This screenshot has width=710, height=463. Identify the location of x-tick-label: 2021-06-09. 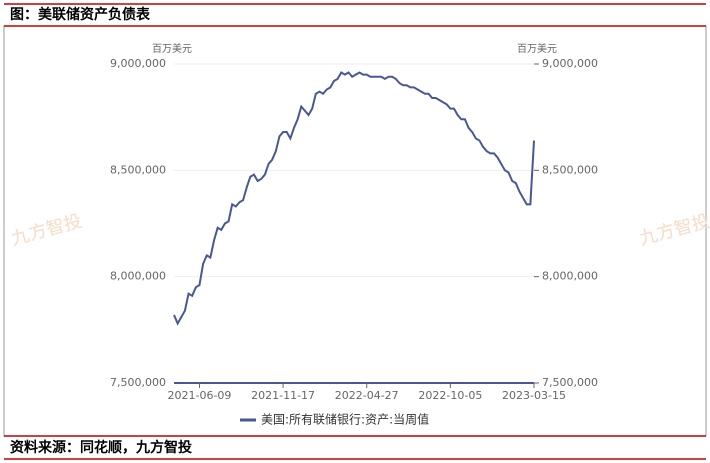
(199, 395).